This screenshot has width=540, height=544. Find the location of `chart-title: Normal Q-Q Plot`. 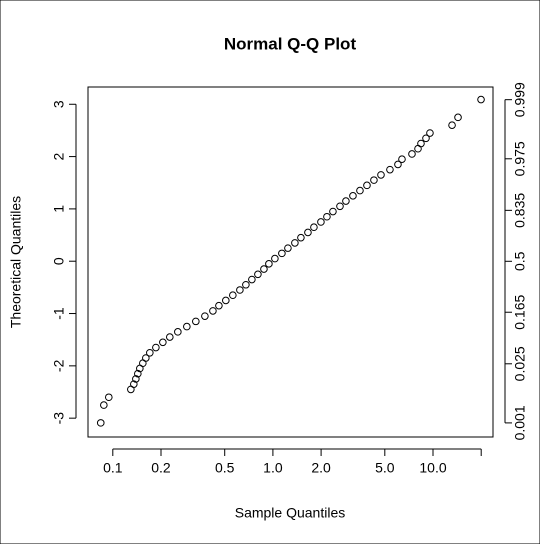

chart-title: Normal Q-Q Plot is located at coordinates (290, 43).